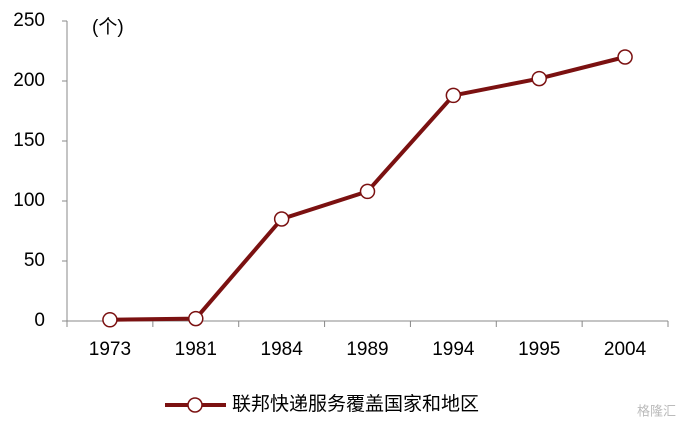 The image size is (683, 433). What do you see at coordinates (108, 27) in the screenshot?
I see `unit-label: (个)` at bounding box center [108, 27].